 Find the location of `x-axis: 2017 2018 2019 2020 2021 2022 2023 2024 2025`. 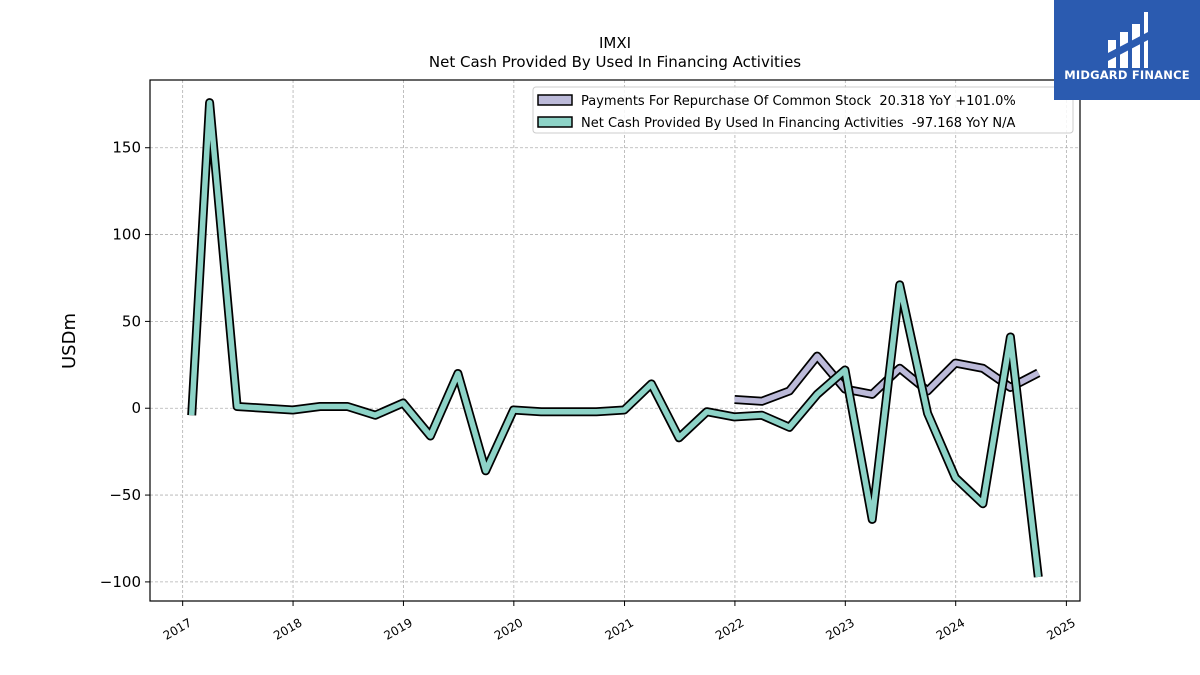

x-axis: 2017 2018 2019 2020 2021 2022 2023 2024 2025 is located at coordinates (619, 622).